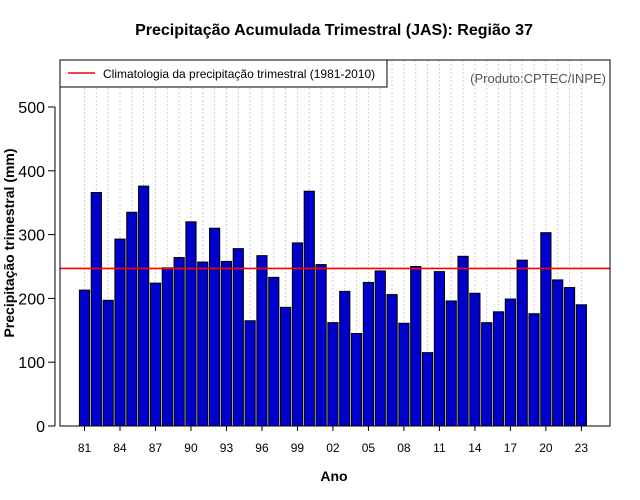 The image size is (640, 500). Describe the element at coordinates (369, 448) in the screenshot. I see `x-tick-label: 05` at that location.